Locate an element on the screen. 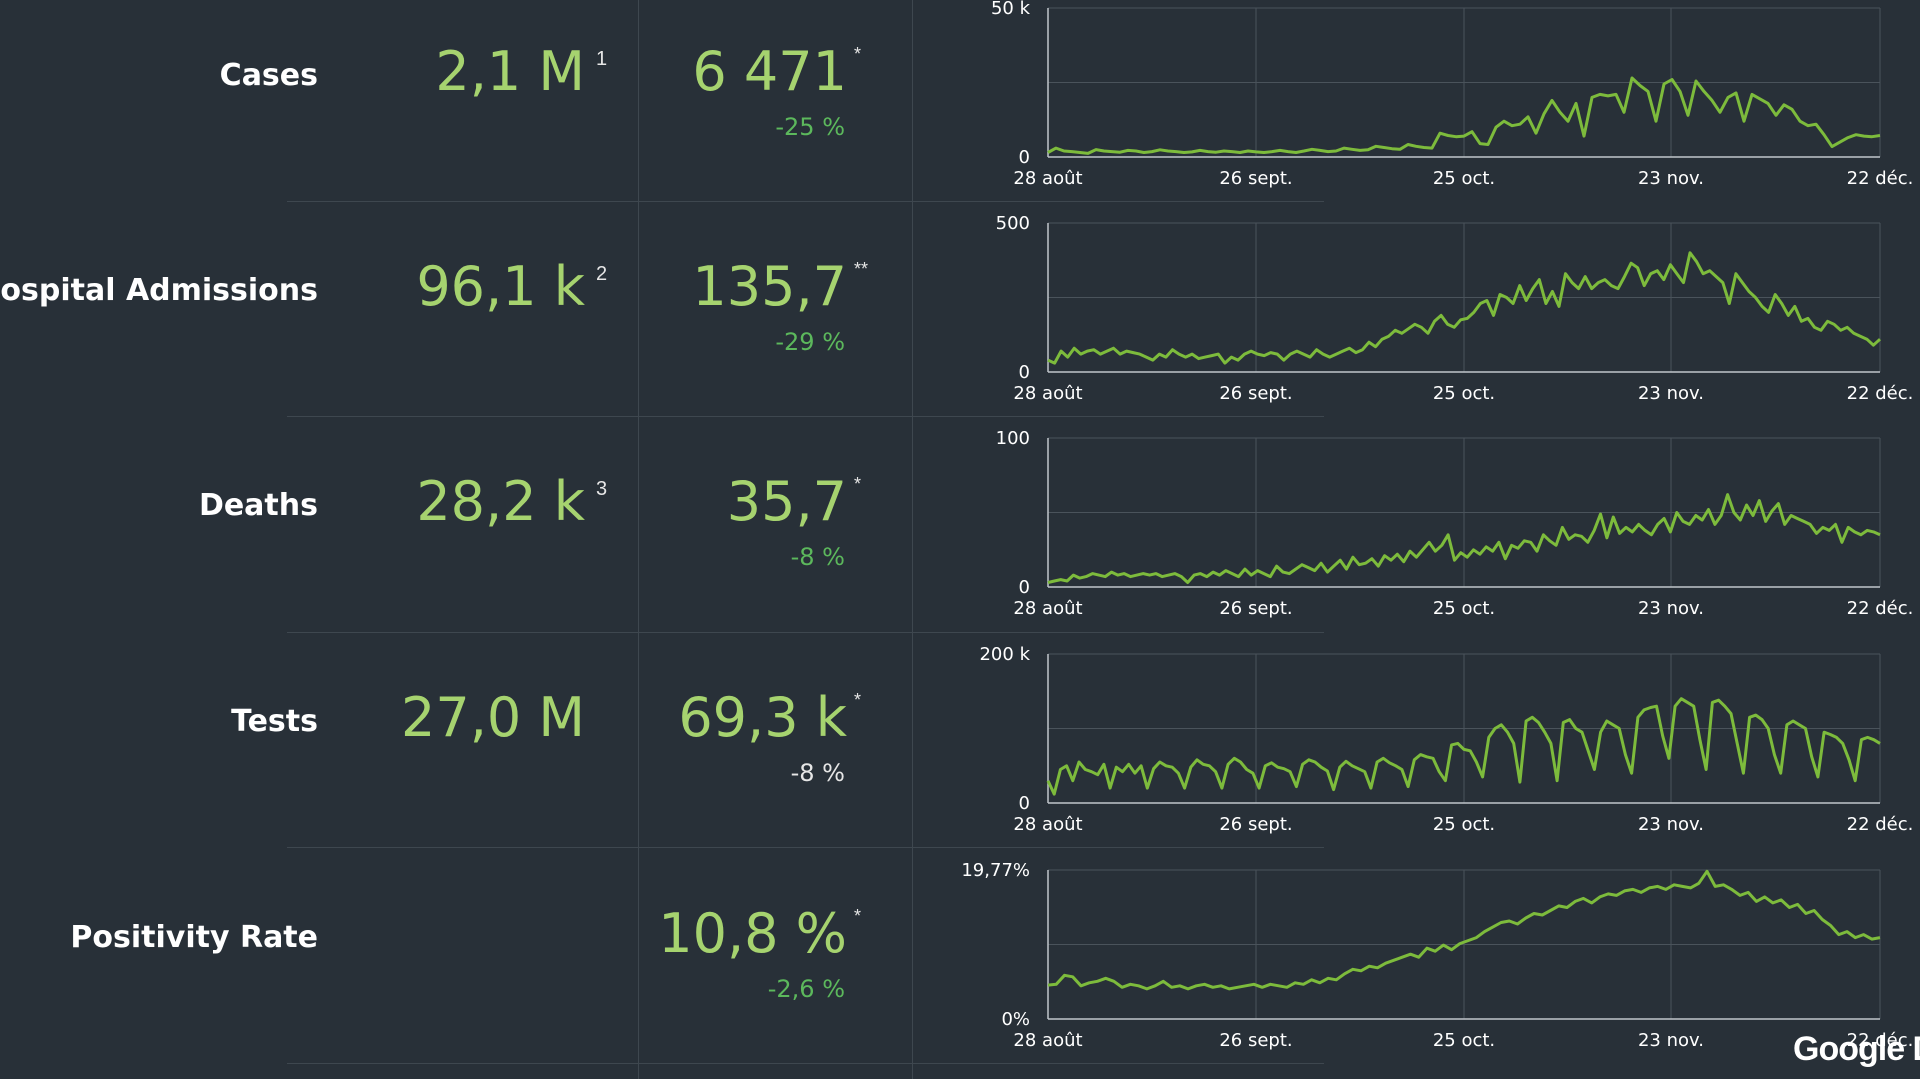 This screenshot has width=1920, height=1079. metric-label: Hospital Admissions is located at coordinates (159, 290).